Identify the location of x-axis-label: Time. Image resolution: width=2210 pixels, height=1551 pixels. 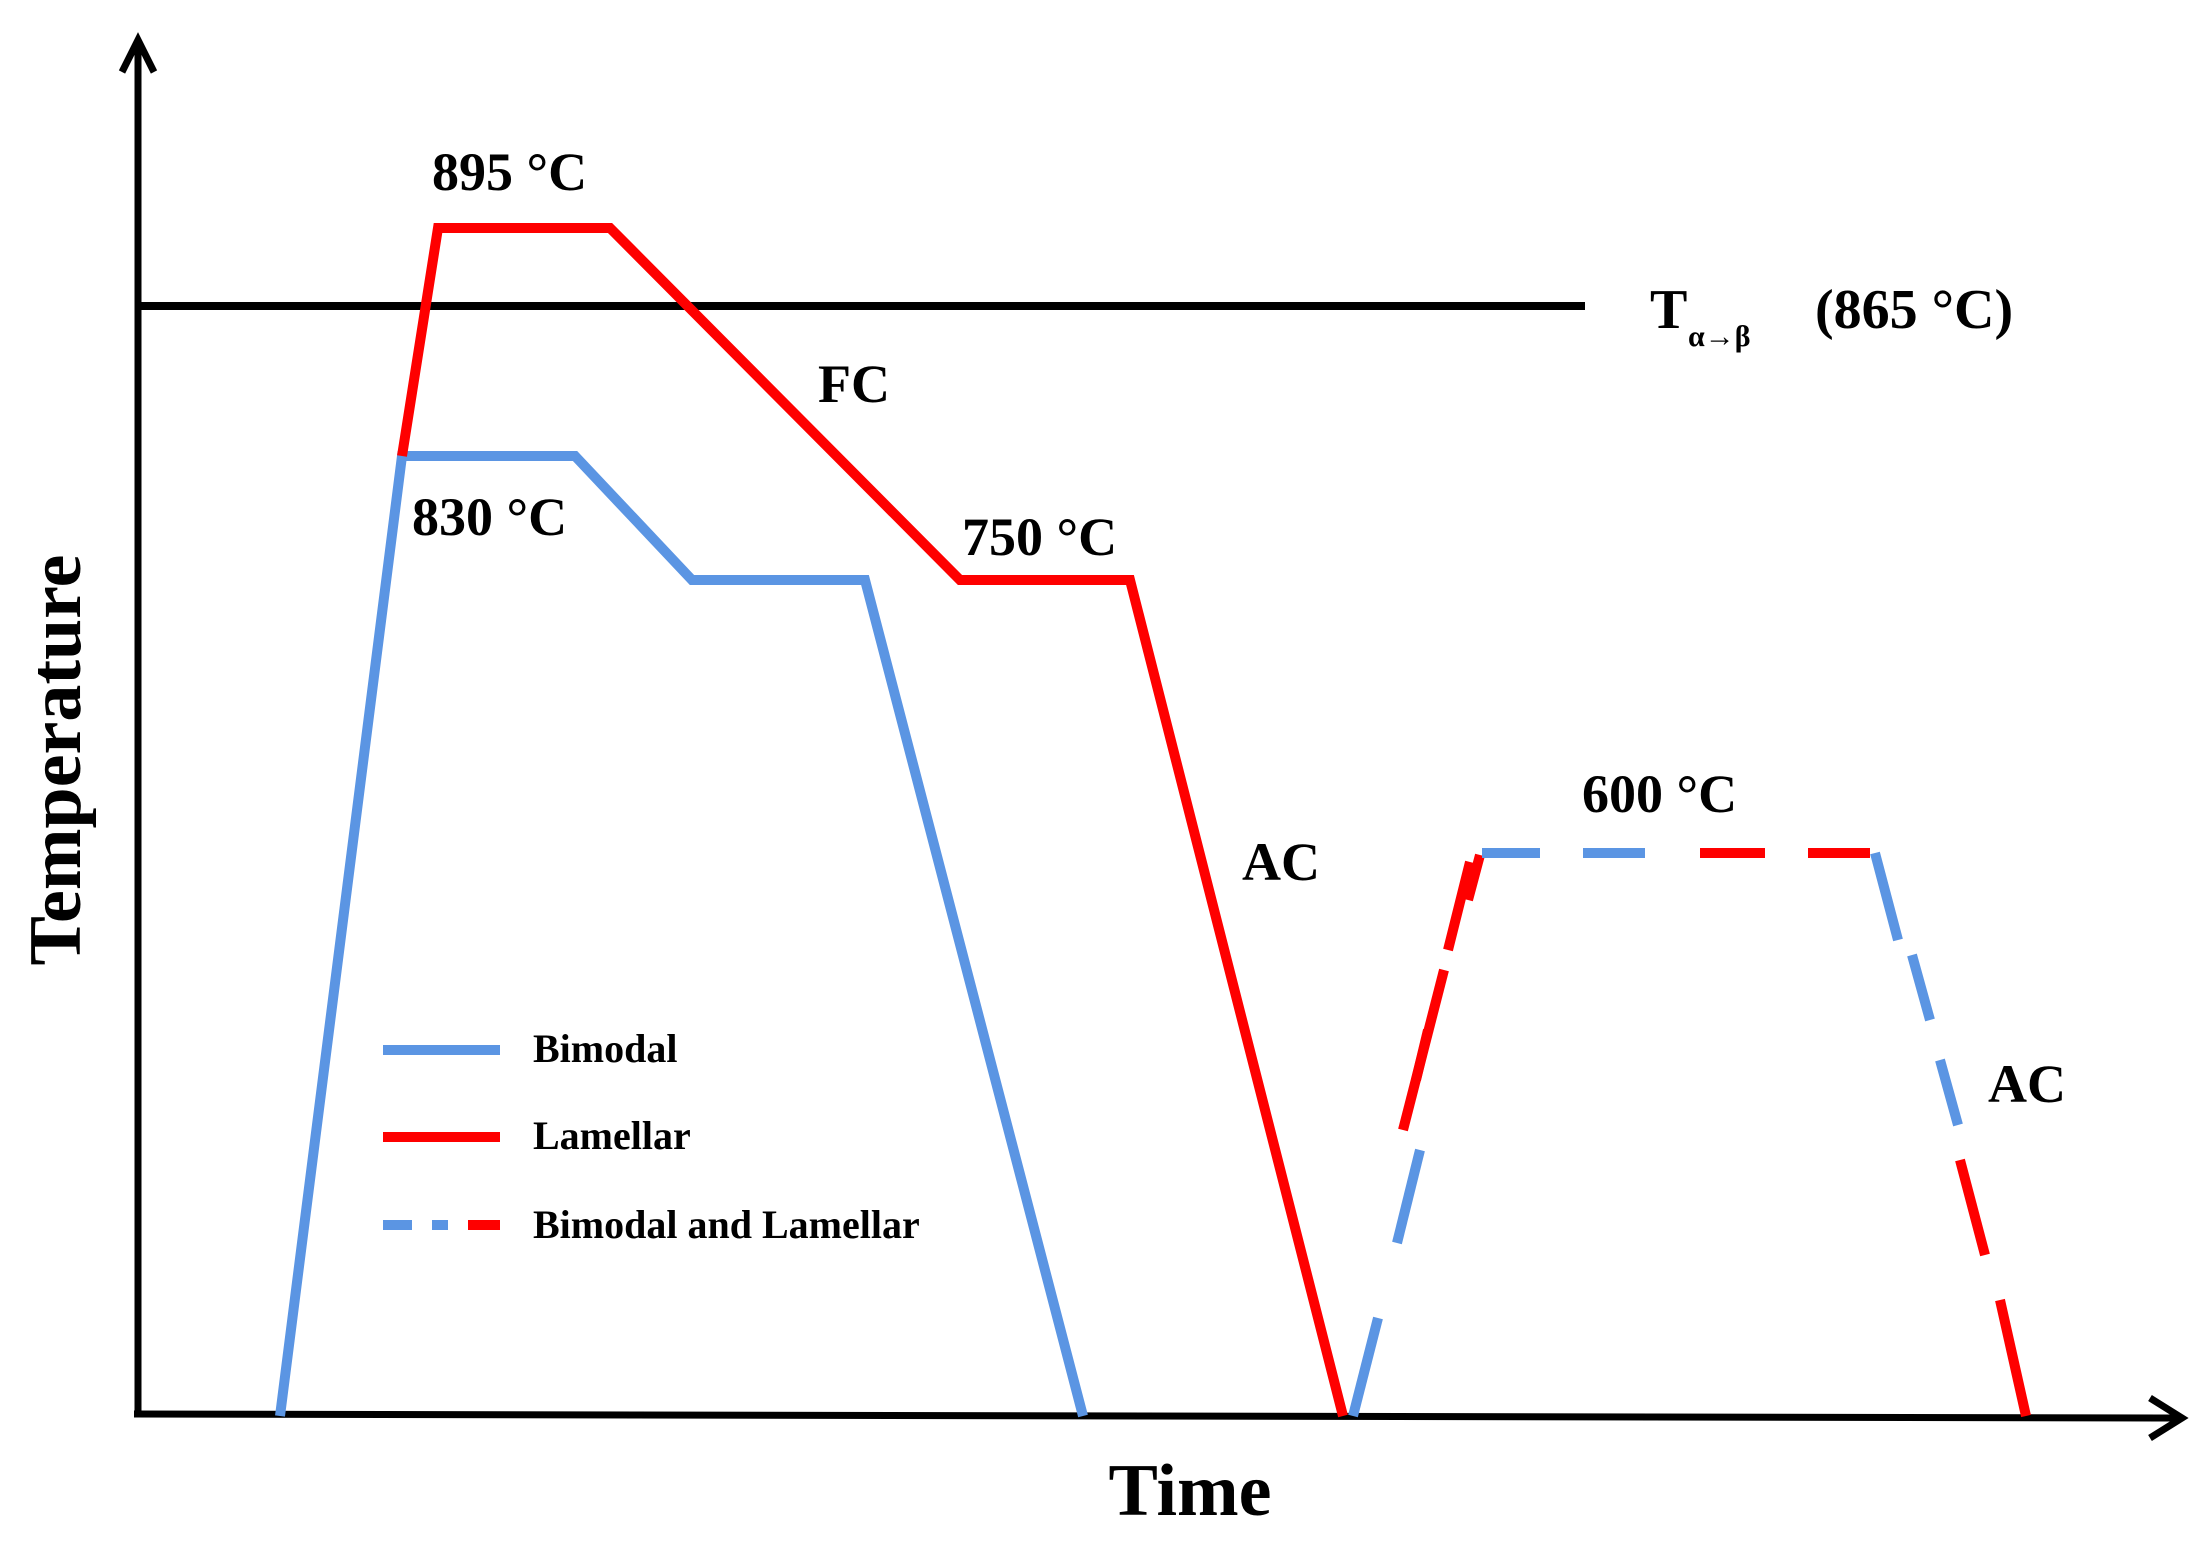
(1189, 1491).